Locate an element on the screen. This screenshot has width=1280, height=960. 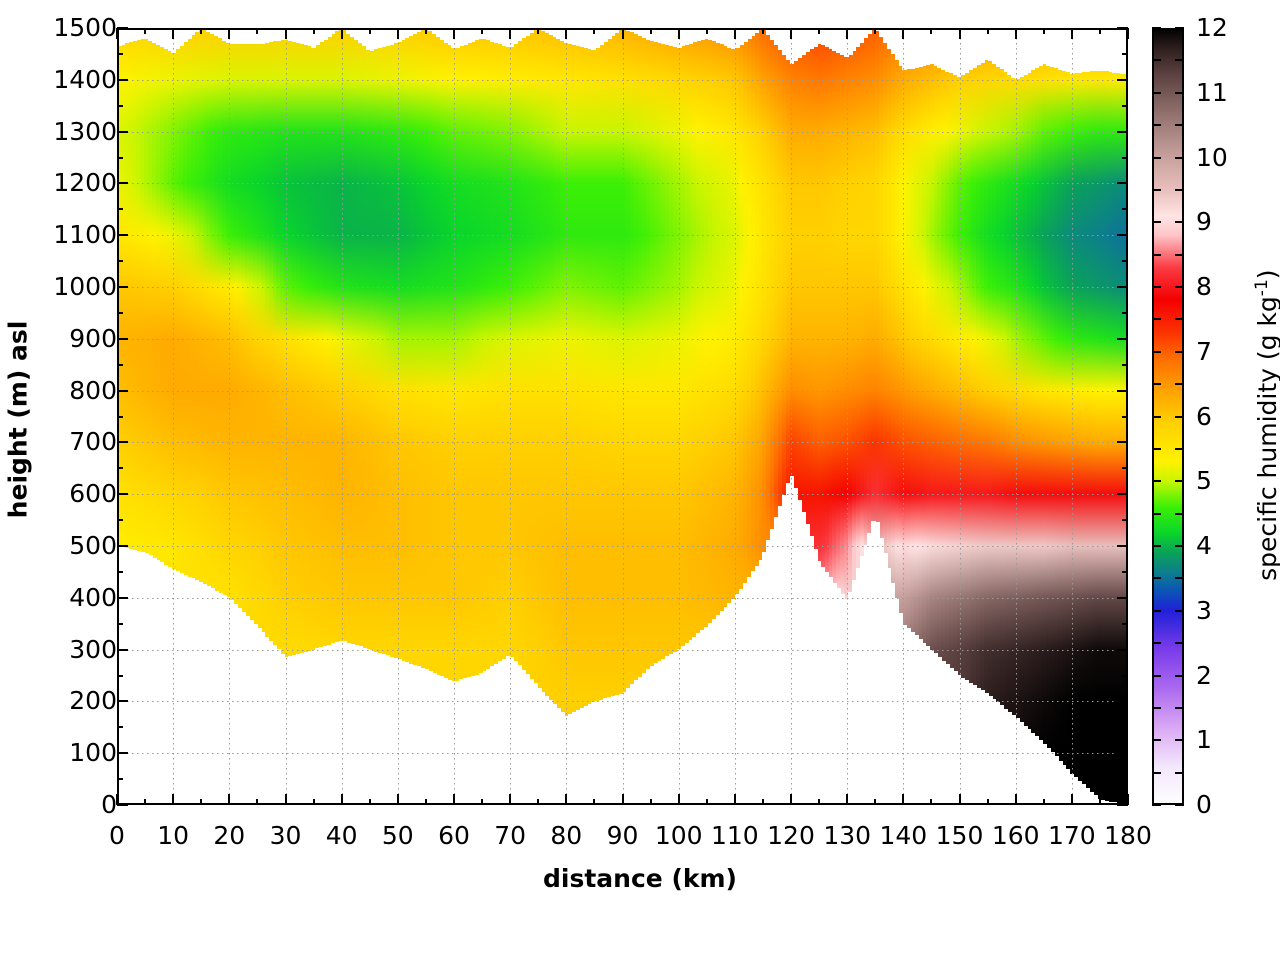
y-tick-label: 700 is located at coordinates (93, 442).